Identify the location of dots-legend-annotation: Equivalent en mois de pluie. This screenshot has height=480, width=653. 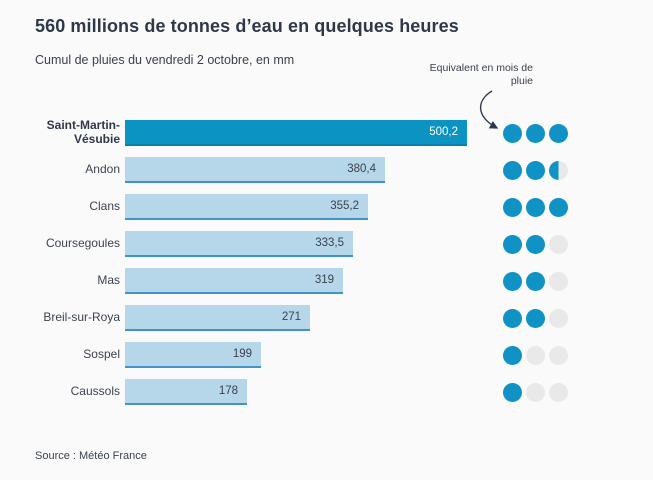
(481, 75).